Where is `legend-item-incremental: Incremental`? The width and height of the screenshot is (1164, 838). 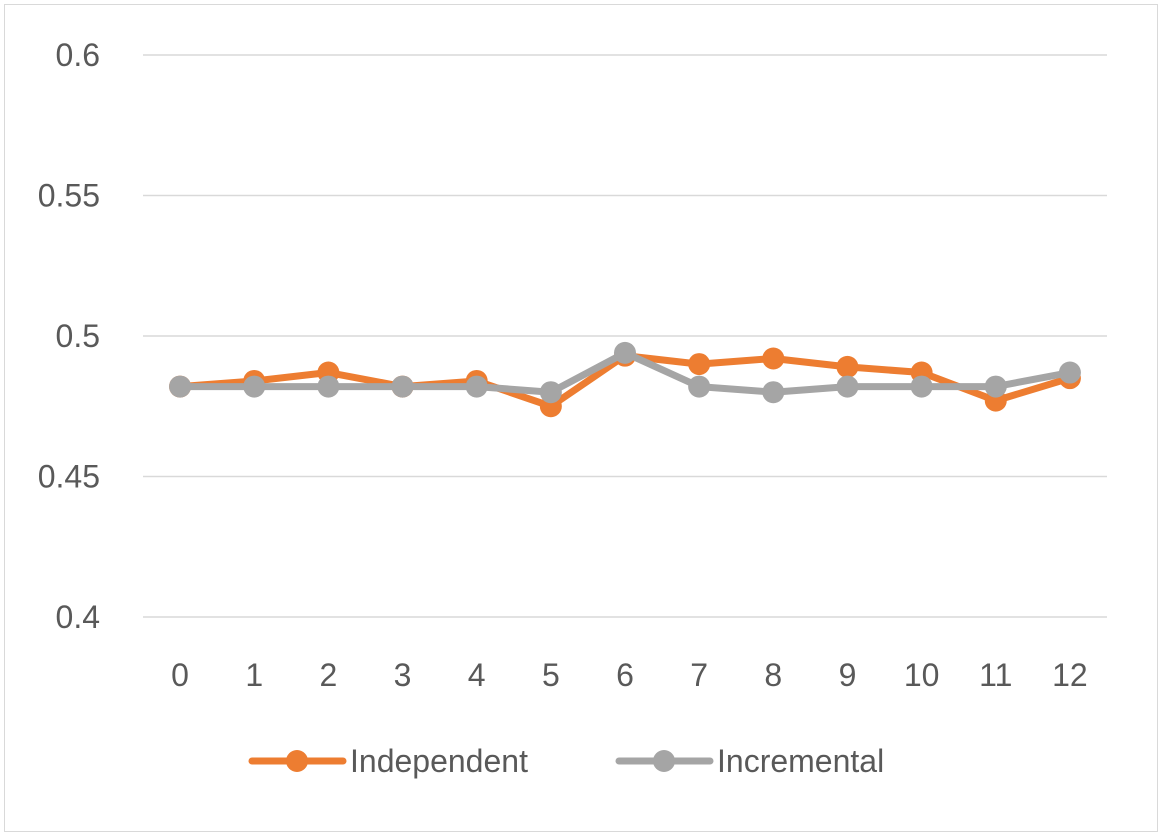
legend-item-incremental: Incremental is located at coordinates (749, 761).